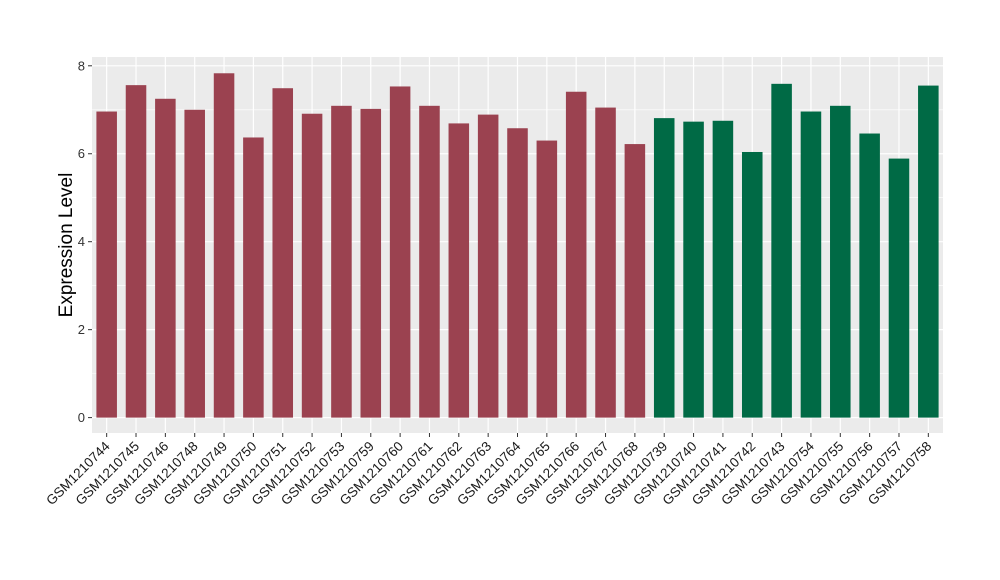 This screenshot has height=580, width=1000. Describe the element at coordinates (312, 265) in the screenshot. I see `bar-GSM1210752` at that location.